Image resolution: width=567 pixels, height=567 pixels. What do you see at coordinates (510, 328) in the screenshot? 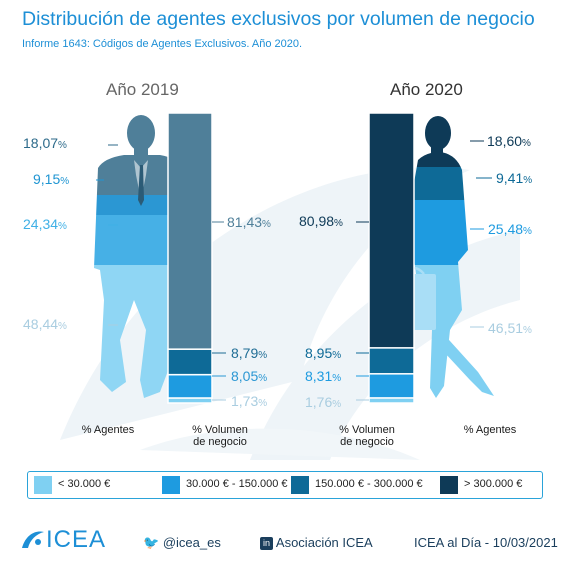
I see `label-2020-agentes-lt30k: 46,51%` at bounding box center [510, 328].